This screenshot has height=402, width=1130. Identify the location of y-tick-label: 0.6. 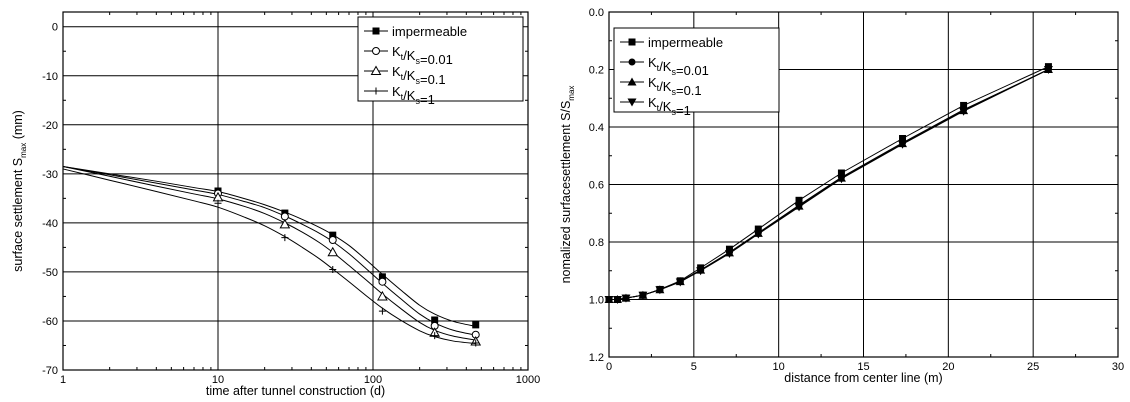
(596, 186).